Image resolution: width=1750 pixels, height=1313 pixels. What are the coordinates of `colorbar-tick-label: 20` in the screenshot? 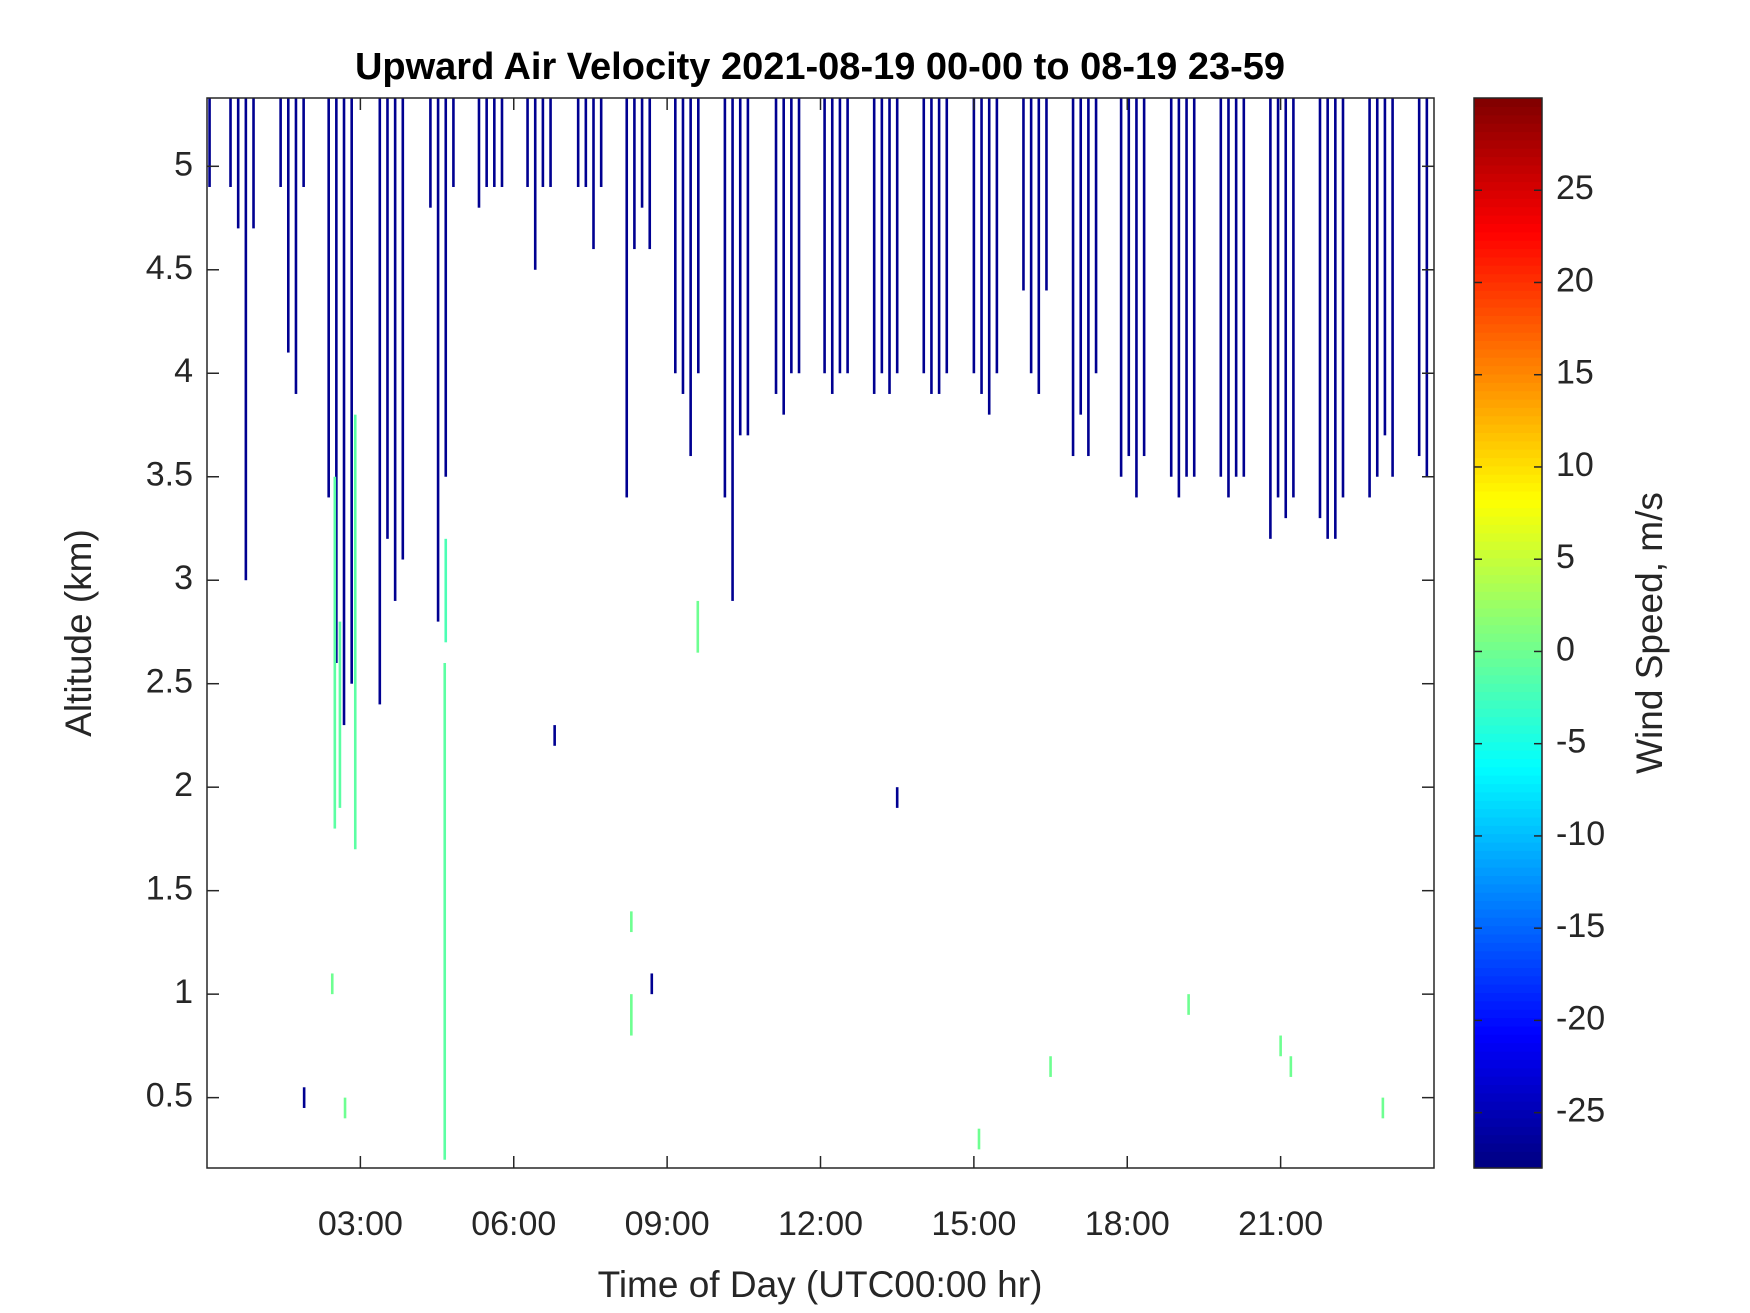 It's located at (1575, 280).